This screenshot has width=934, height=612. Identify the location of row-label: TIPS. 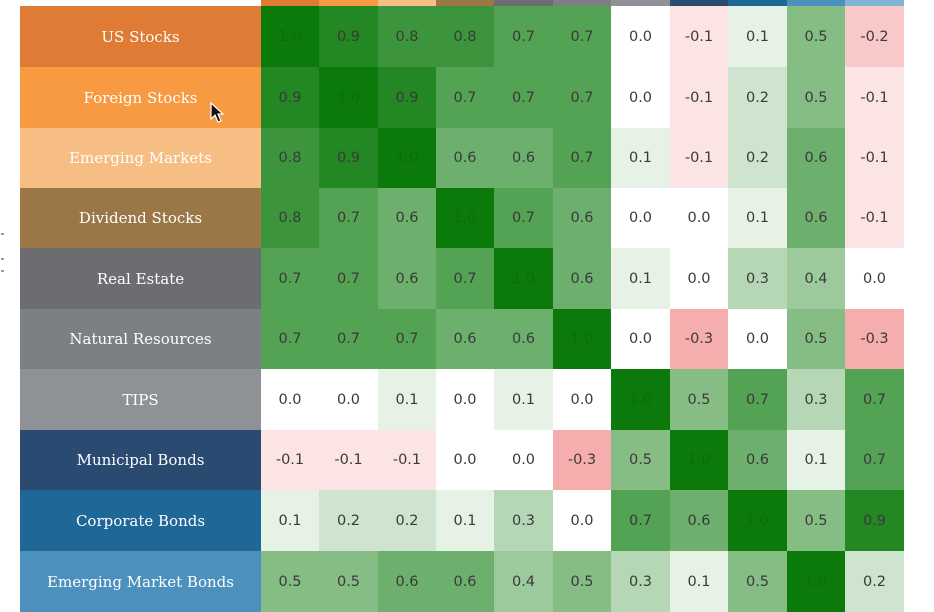
(140, 399).